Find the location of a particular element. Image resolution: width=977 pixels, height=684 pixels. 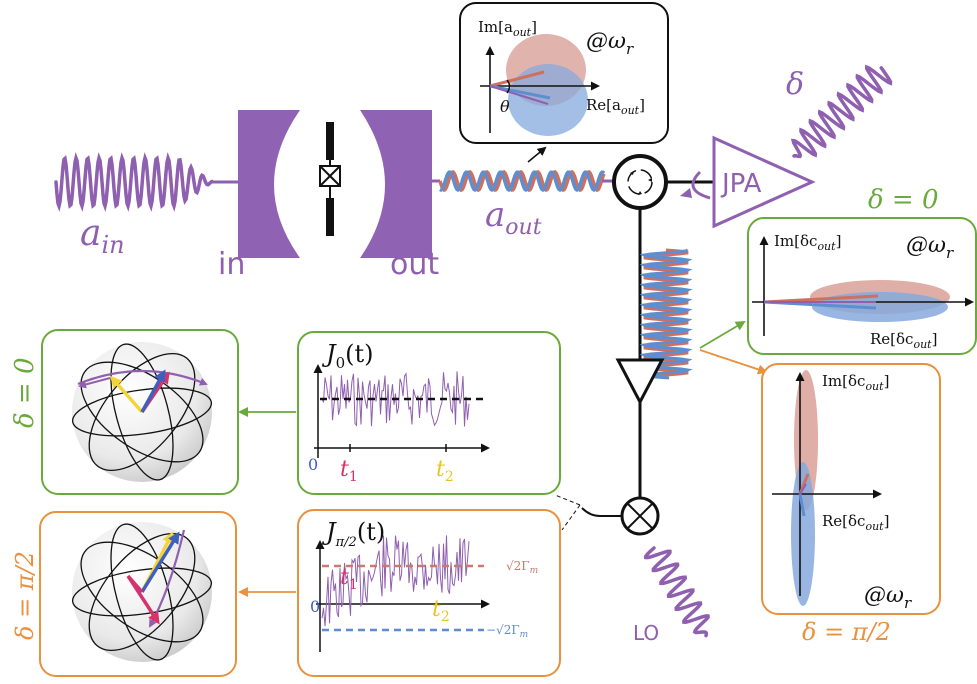

lo-label: LO is located at coordinates (646, 633).